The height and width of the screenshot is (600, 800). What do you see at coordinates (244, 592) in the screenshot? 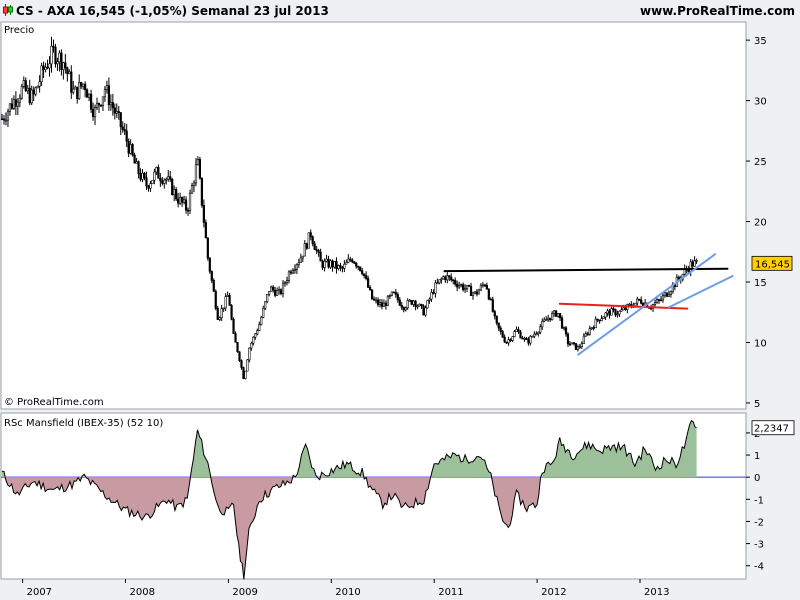
I see `x-tick-label: 2009` at bounding box center [244, 592].